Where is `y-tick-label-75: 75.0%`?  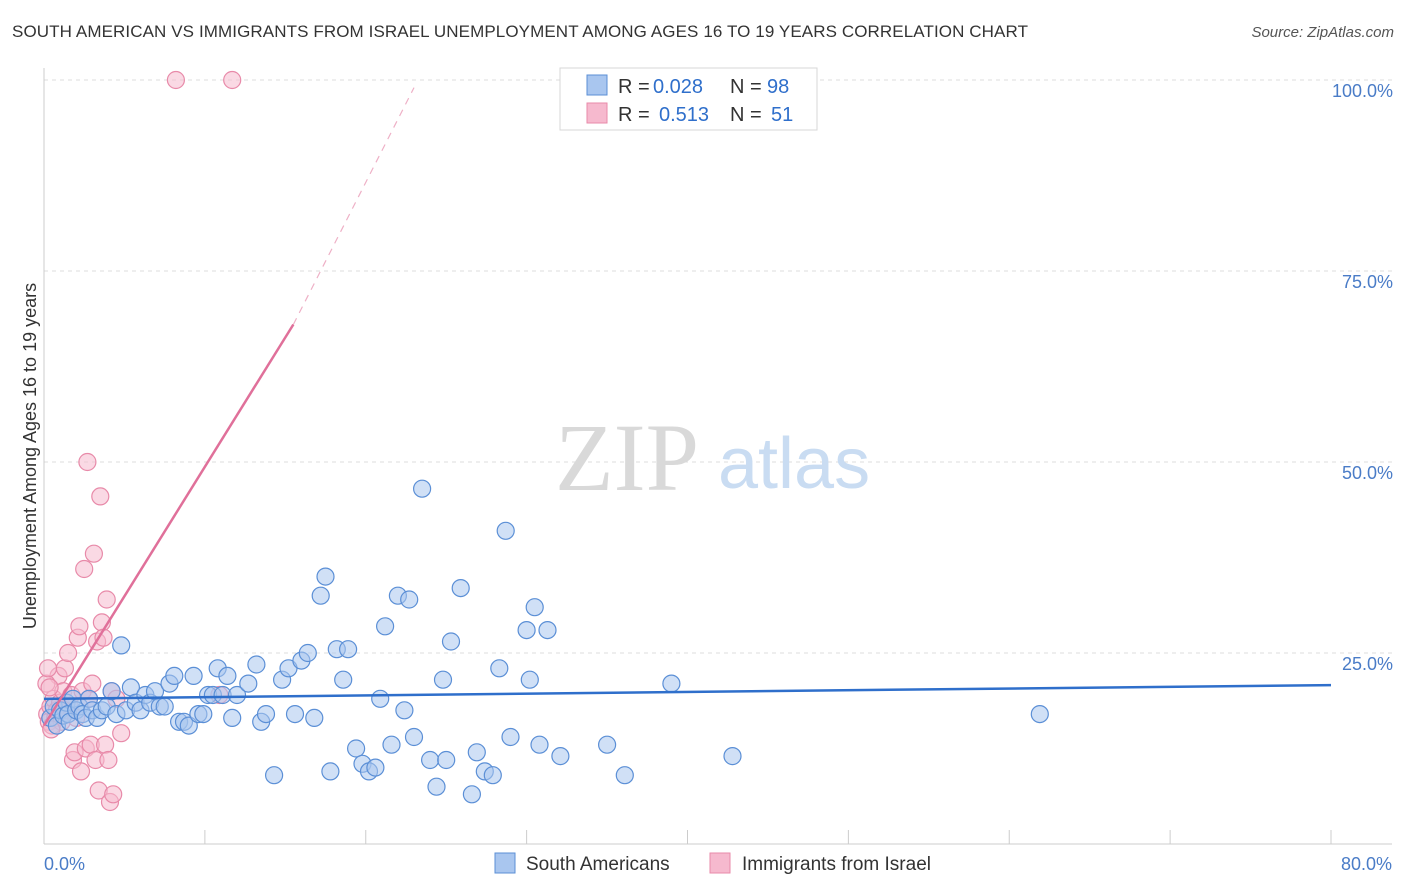
y-tick-label-75: 75.0% is located at coordinates (1367, 282).